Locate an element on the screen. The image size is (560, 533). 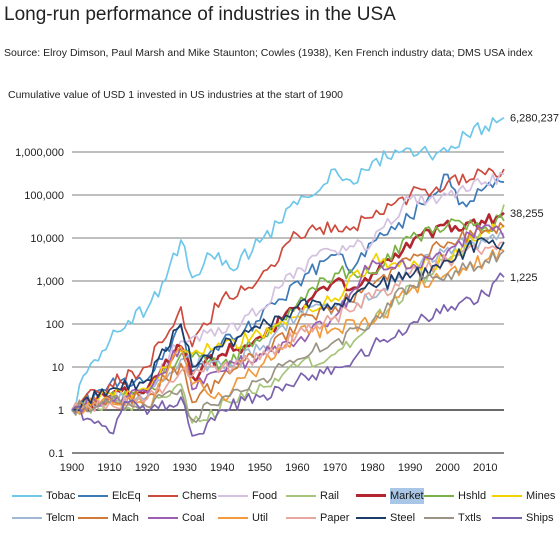
legend-label: Paper is located at coordinates (335, 518).